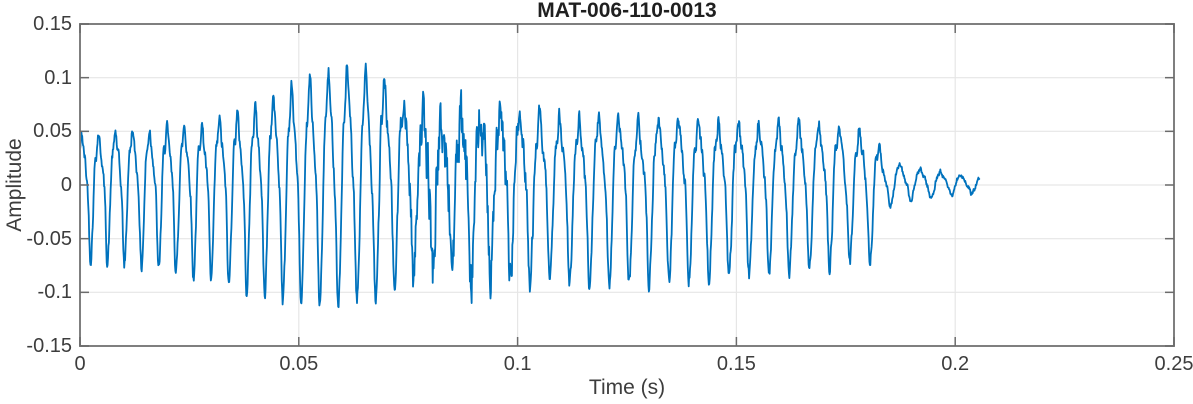 The height and width of the screenshot is (404, 1193). Describe the element at coordinates (52, 131) in the screenshot. I see `y-tick-label: 0.05` at that location.